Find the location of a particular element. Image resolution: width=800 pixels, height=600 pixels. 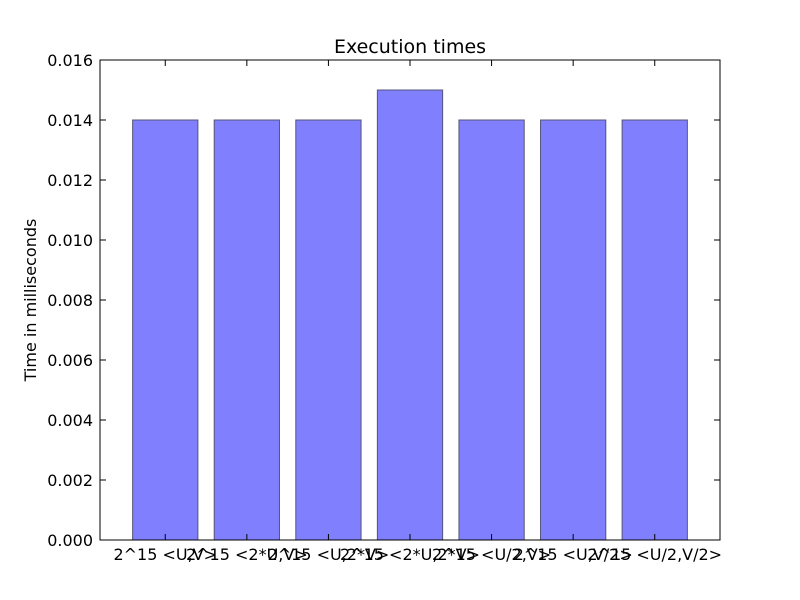

y-tick-label: 0.008 is located at coordinates (70, 300).